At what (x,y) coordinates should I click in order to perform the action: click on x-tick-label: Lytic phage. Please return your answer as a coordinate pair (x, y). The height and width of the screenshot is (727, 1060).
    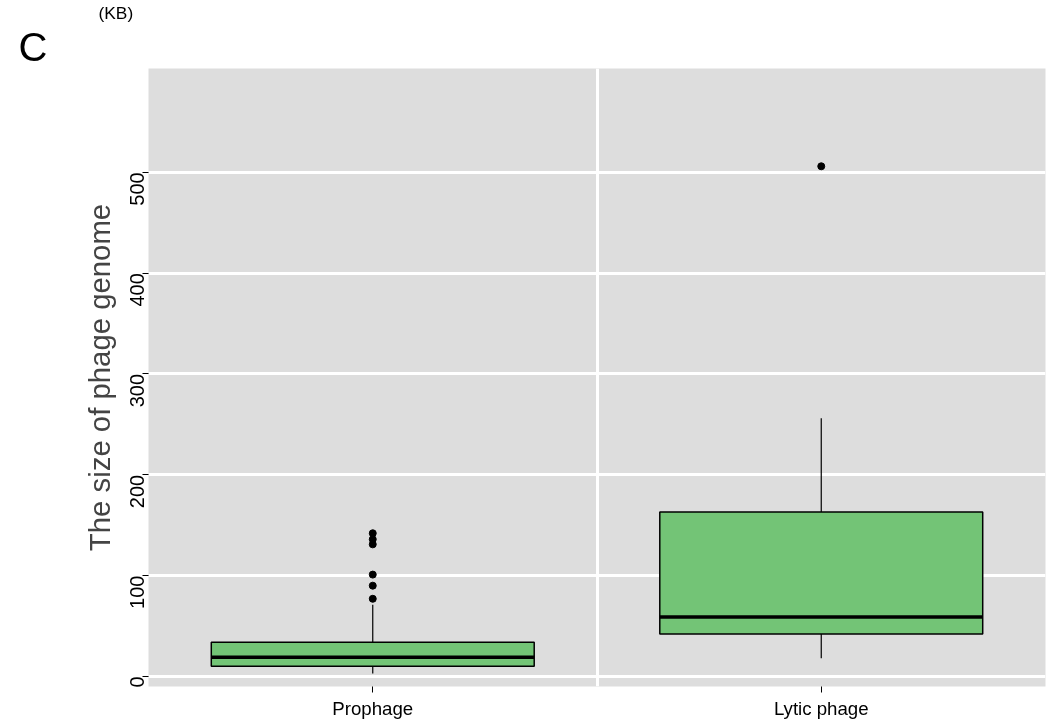
    Looking at the image, I should click on (821, 708).